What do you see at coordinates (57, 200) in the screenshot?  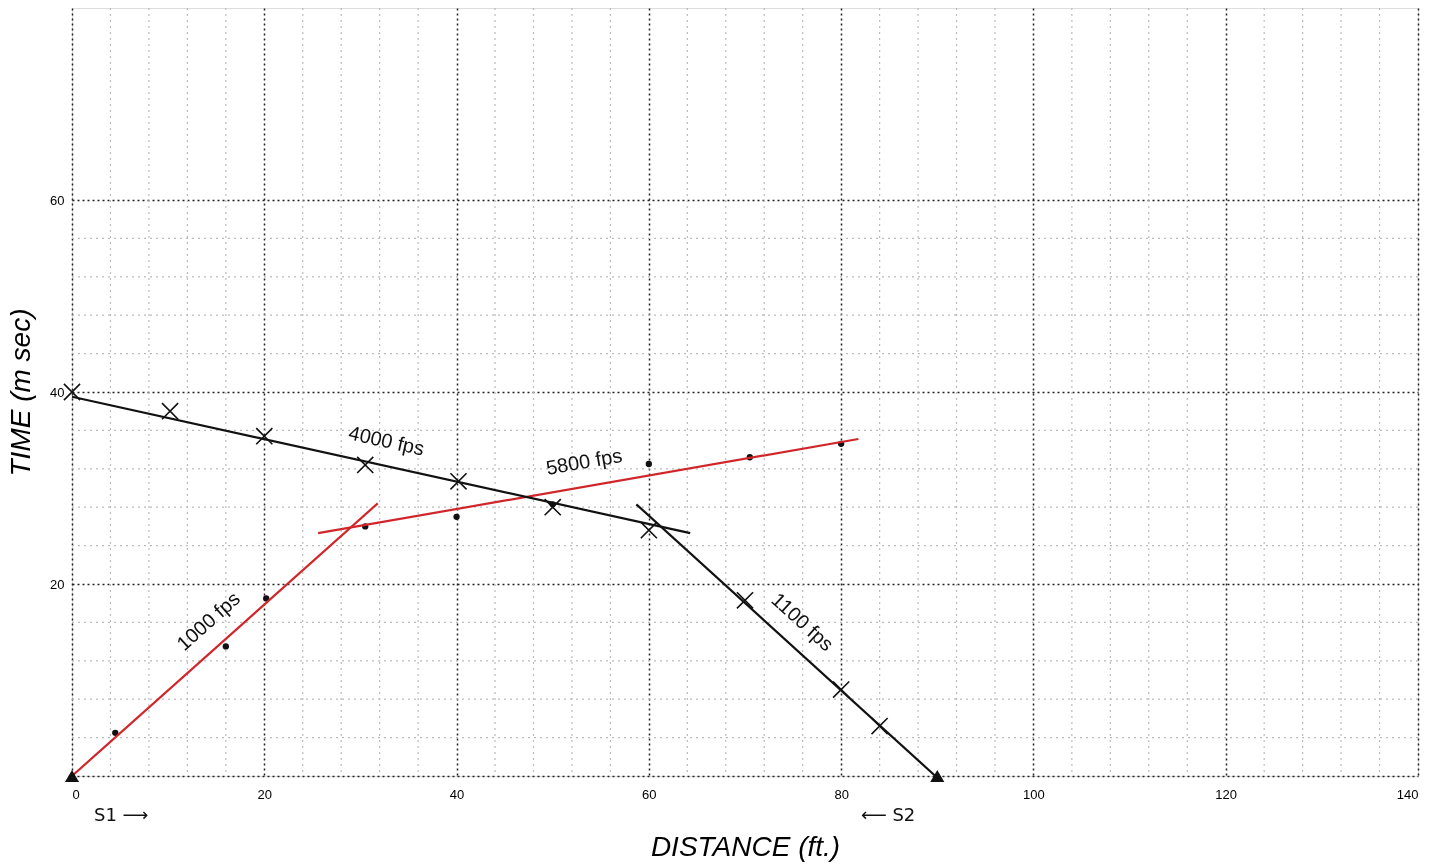 I see `y-tick-label: 60` at bounding box center [57, 200].